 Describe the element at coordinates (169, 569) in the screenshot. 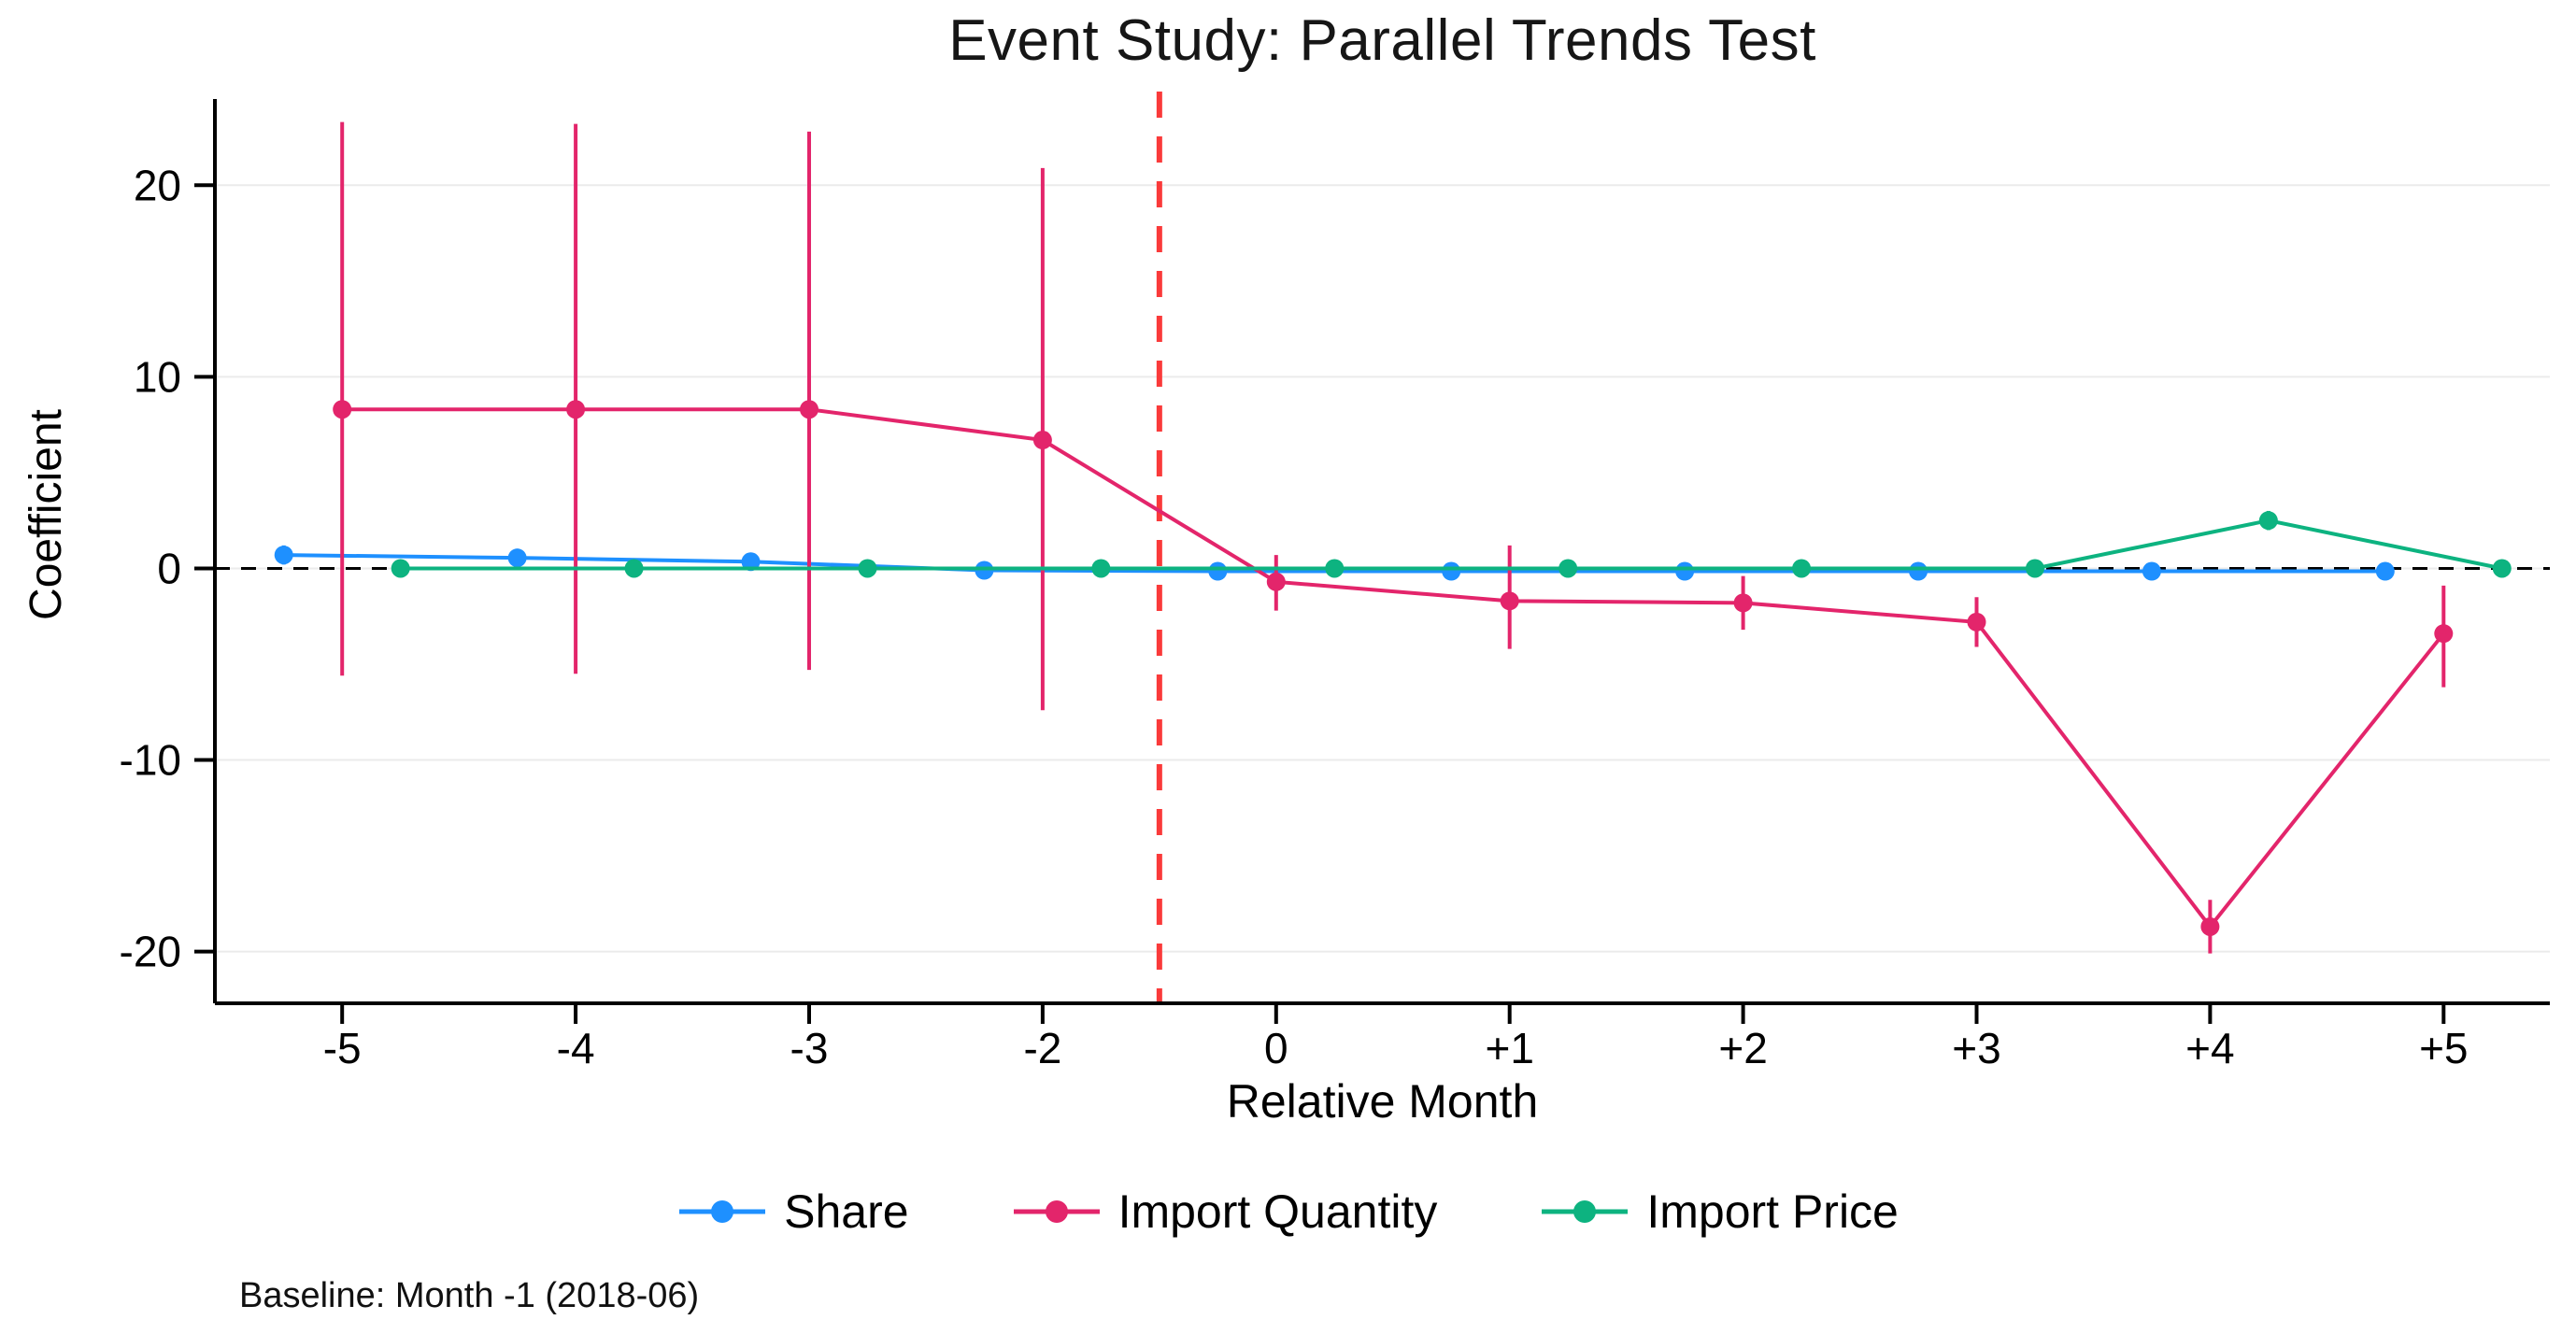

I see `y-tick-label: 0` at that location.